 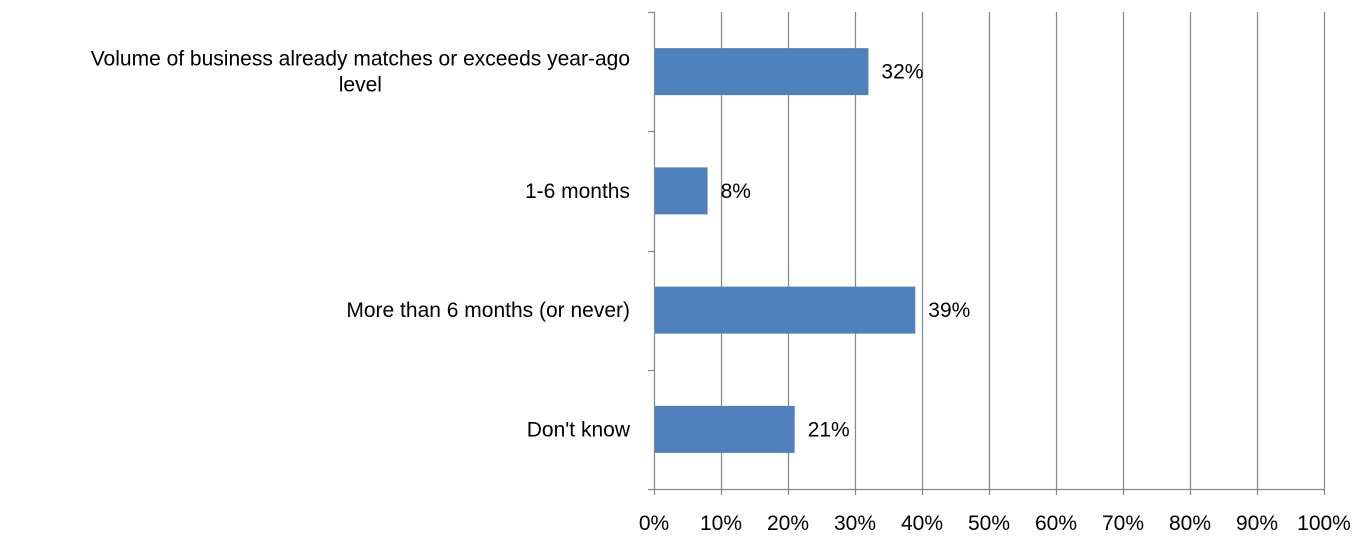 I want to click on x-tick-label: 80%, so click(x=1190, y=523).